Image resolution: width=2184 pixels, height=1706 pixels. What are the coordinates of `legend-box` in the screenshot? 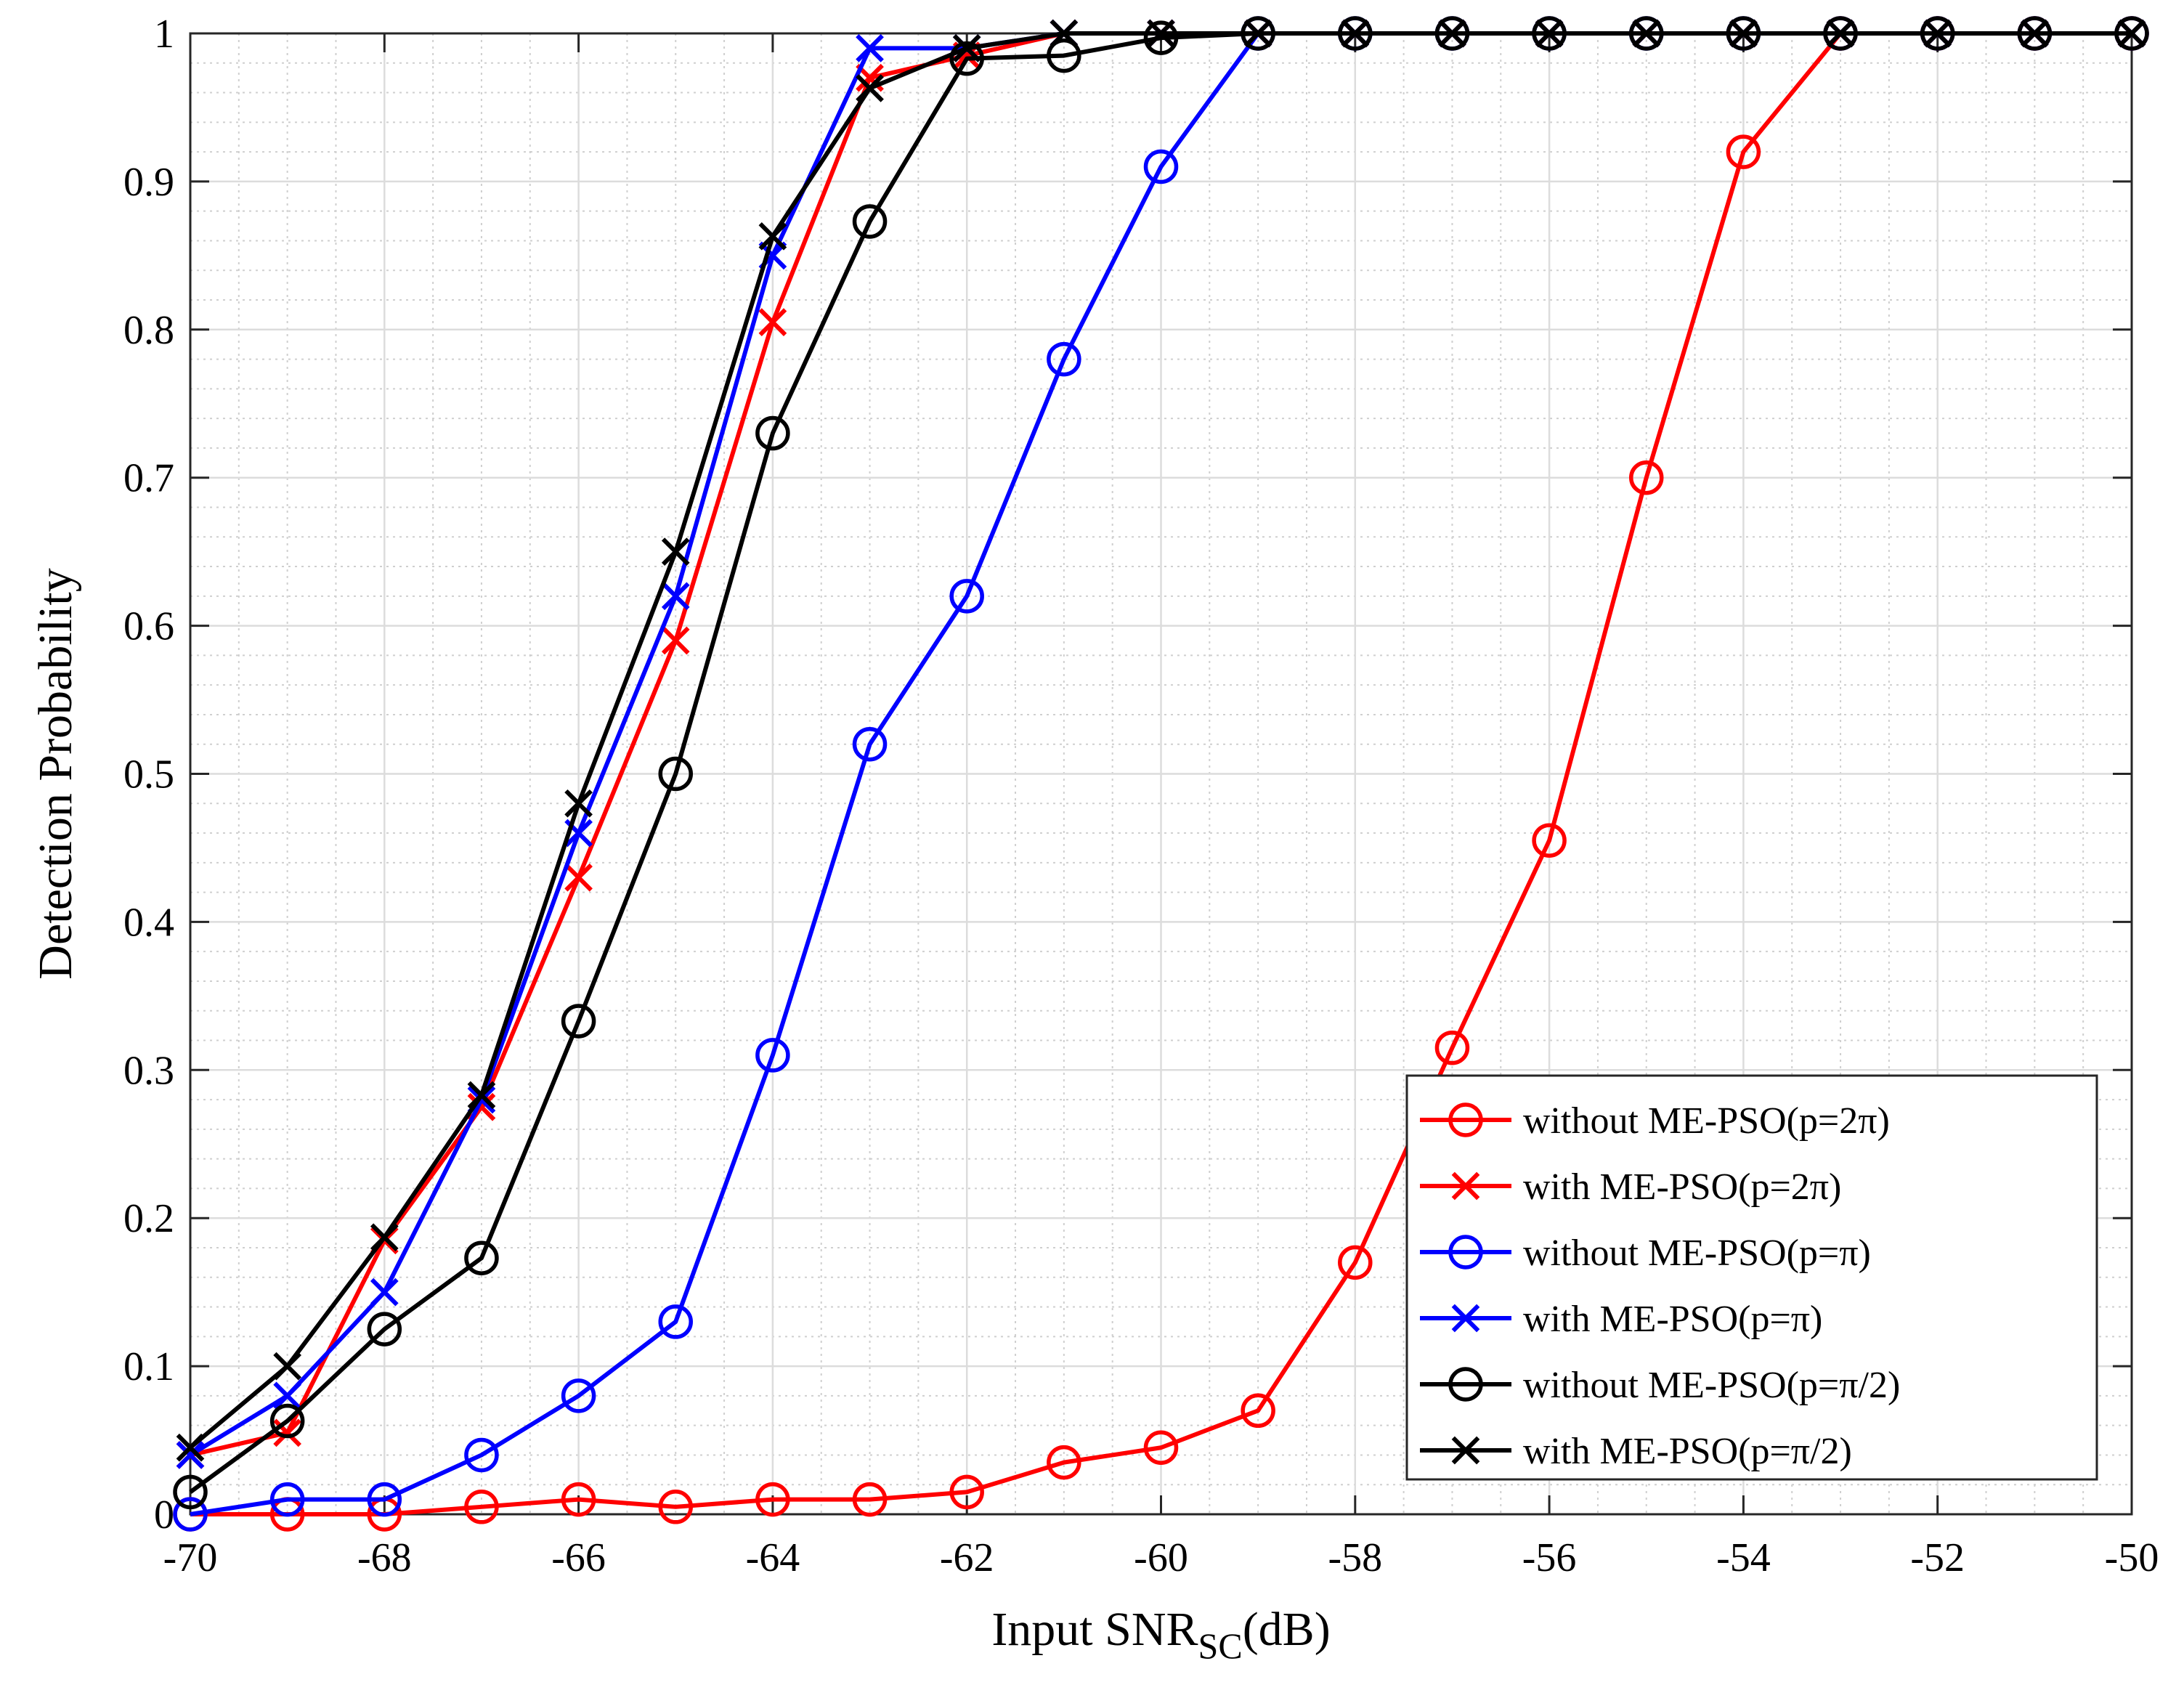 It's located at (1752, 1277).